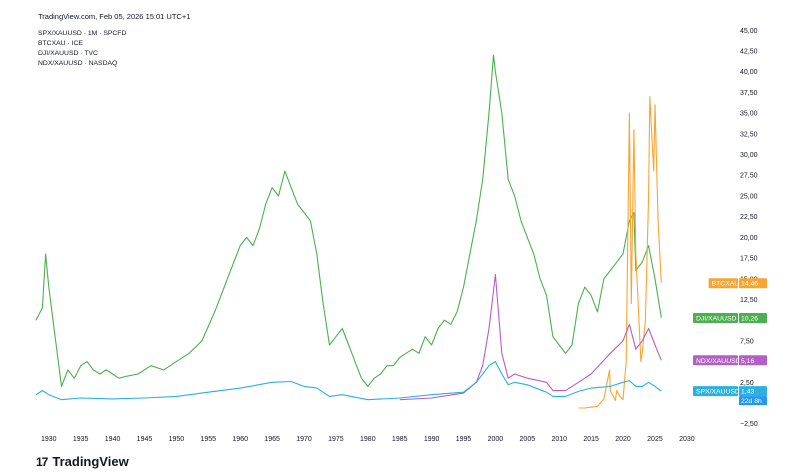  What do you see at coordinates (90, 461) in the screenshot?
I see `brand-name: TradingView` at bounding box center [90, 461].